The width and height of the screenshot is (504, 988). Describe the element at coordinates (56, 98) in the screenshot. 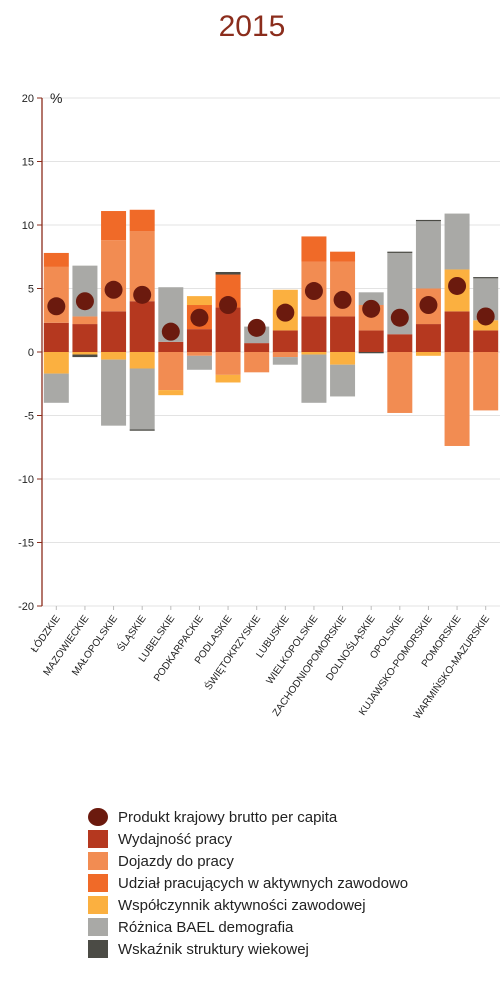

I see `y-axis-label: %` at that location.